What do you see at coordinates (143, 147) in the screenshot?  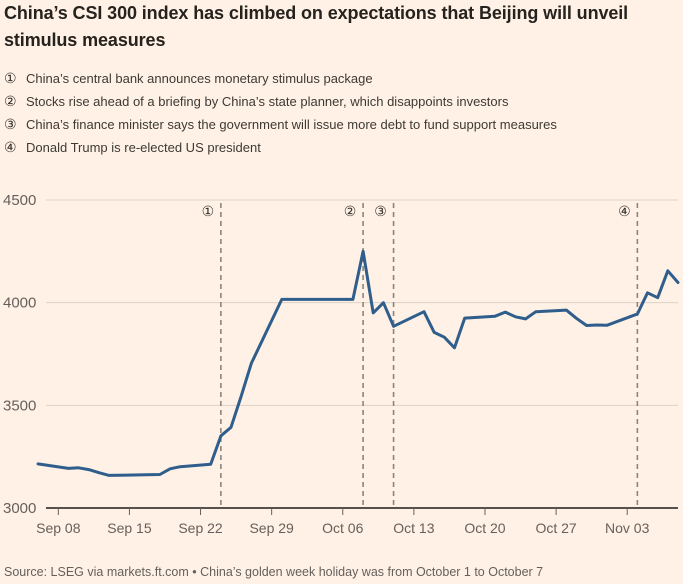 I see `annotation-text-4: Donald Trump is re-elected US president` at bounding box center [143, 147].